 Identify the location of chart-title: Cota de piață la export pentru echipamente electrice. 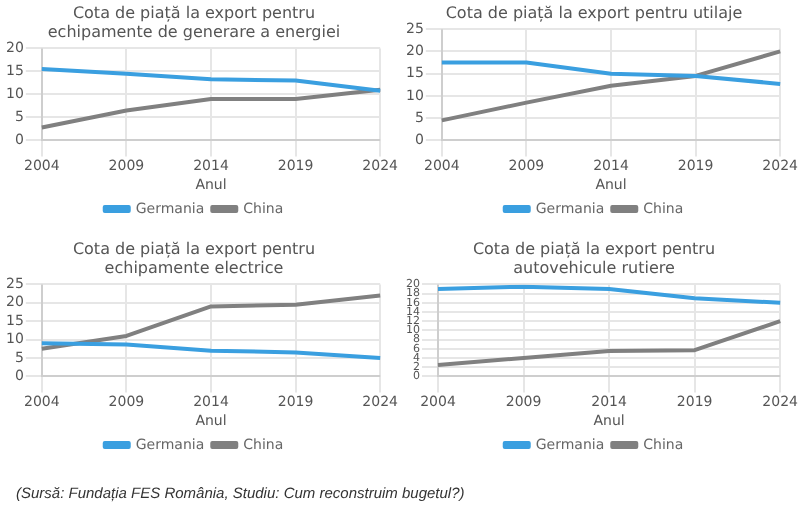
(194, 258).